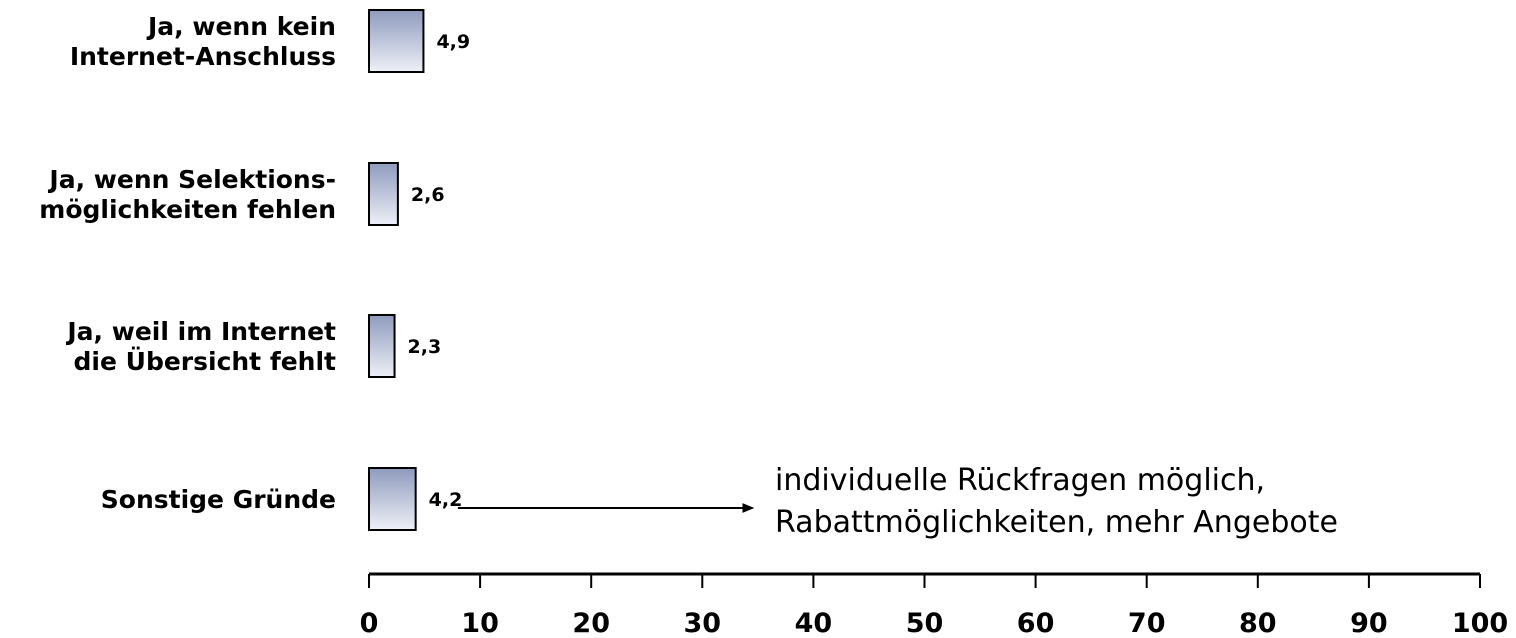  Describe the element at coordinates (1056, 522) in the screenshot. I see `annotation-text: Rabattmöglichkeiten, mehr Angebote` at that location.